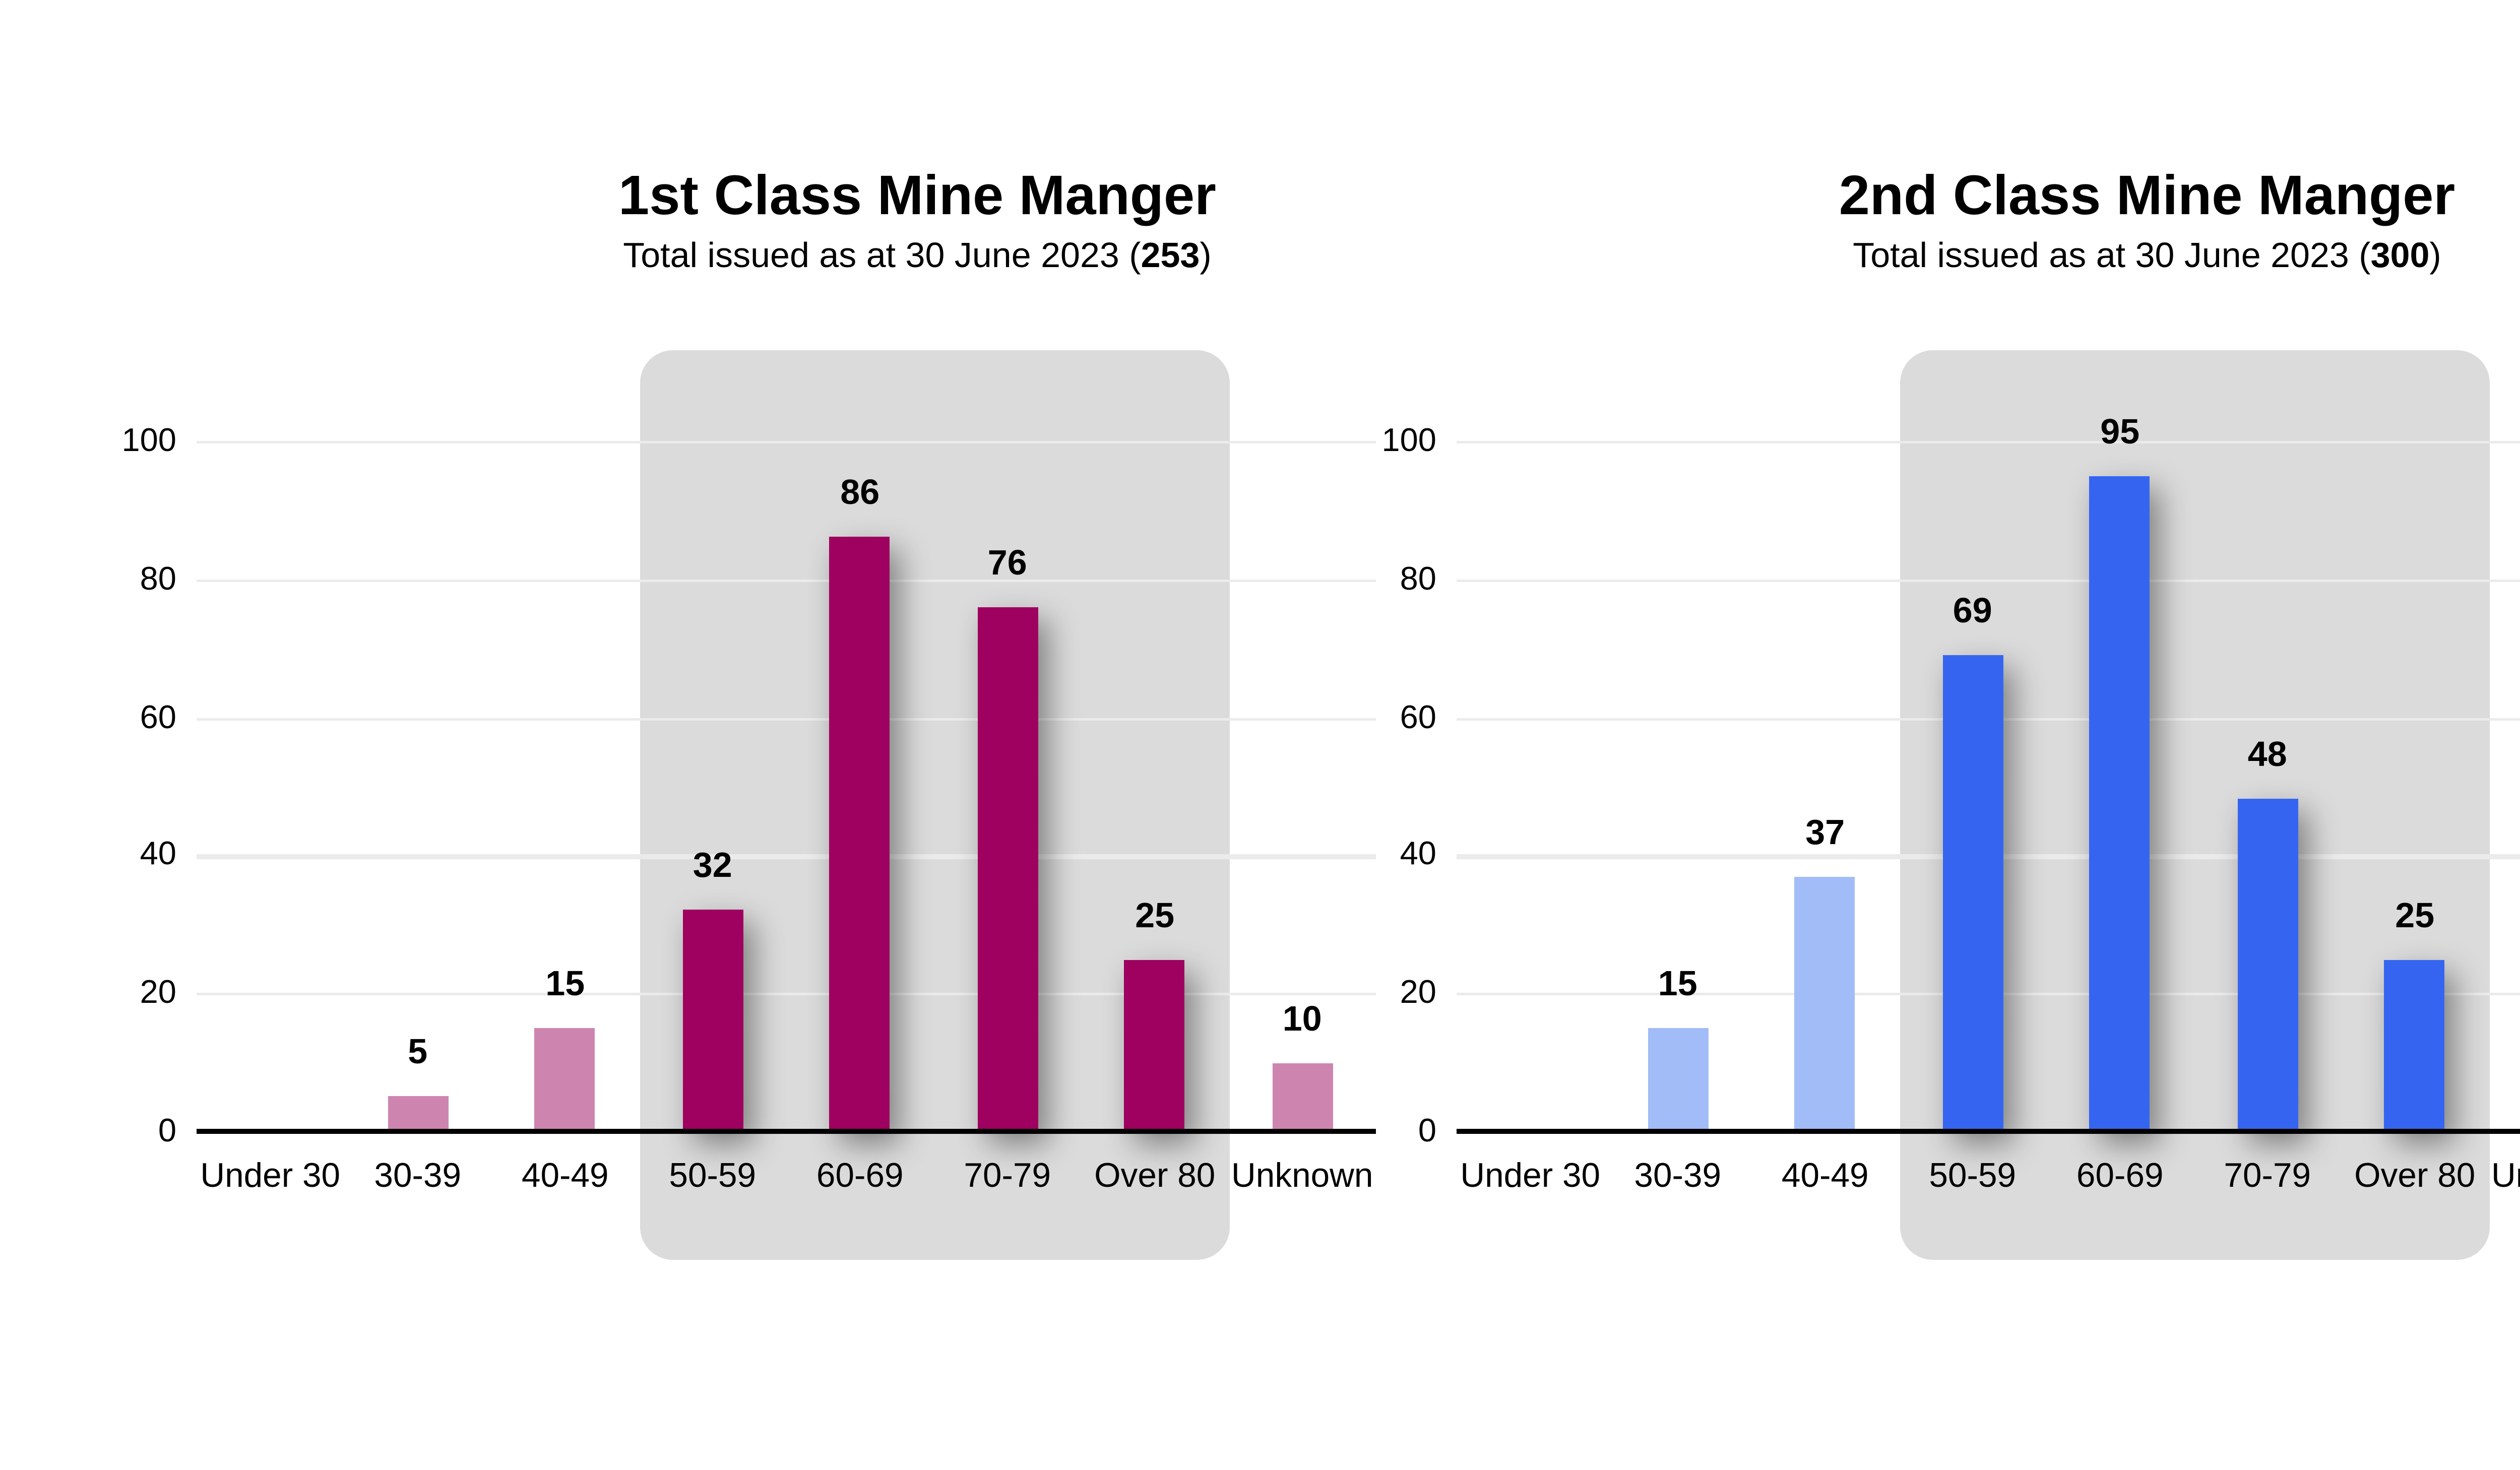 Image resolution: width=2520 pixels, height=1470 pixels. What do you see at coordinates (1825, 830) in the screenshot?
I see `bar-value-label: 37` at bounding box center [1825, 830].